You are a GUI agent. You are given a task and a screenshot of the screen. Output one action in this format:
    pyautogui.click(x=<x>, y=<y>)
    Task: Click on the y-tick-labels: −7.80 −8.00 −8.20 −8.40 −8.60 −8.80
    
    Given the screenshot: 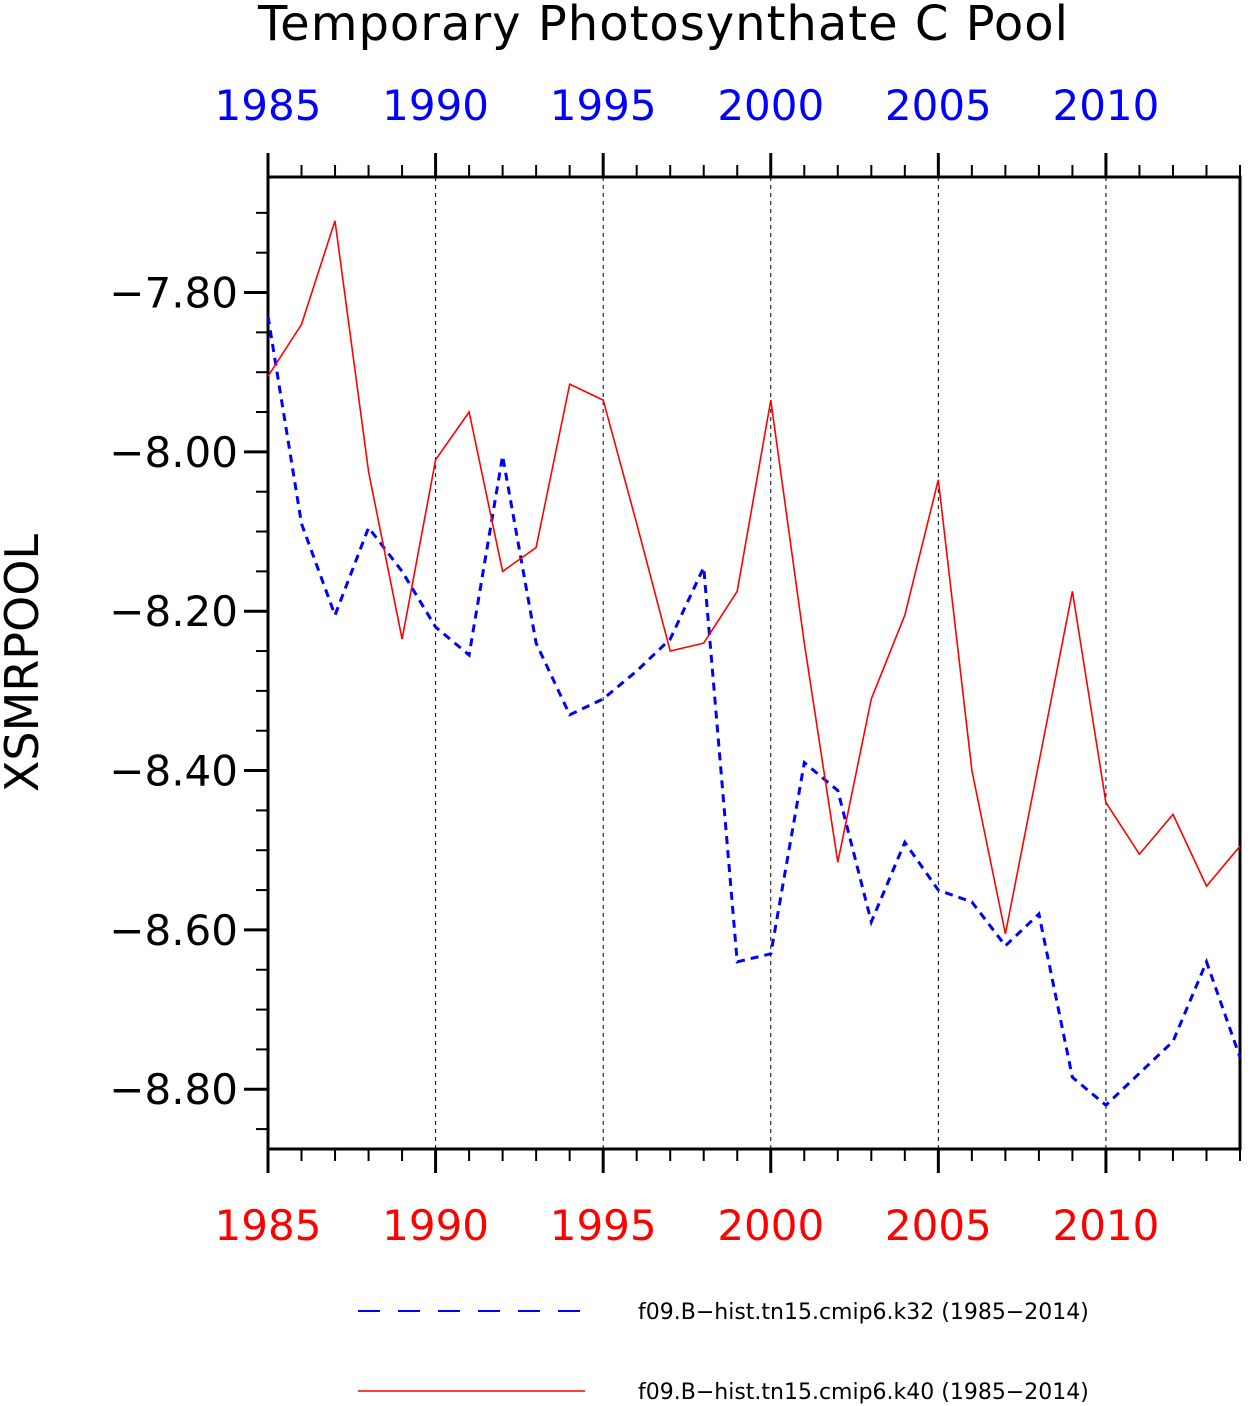 What is the action you would take?
    pyautogui.click(x=173, y=692)
    